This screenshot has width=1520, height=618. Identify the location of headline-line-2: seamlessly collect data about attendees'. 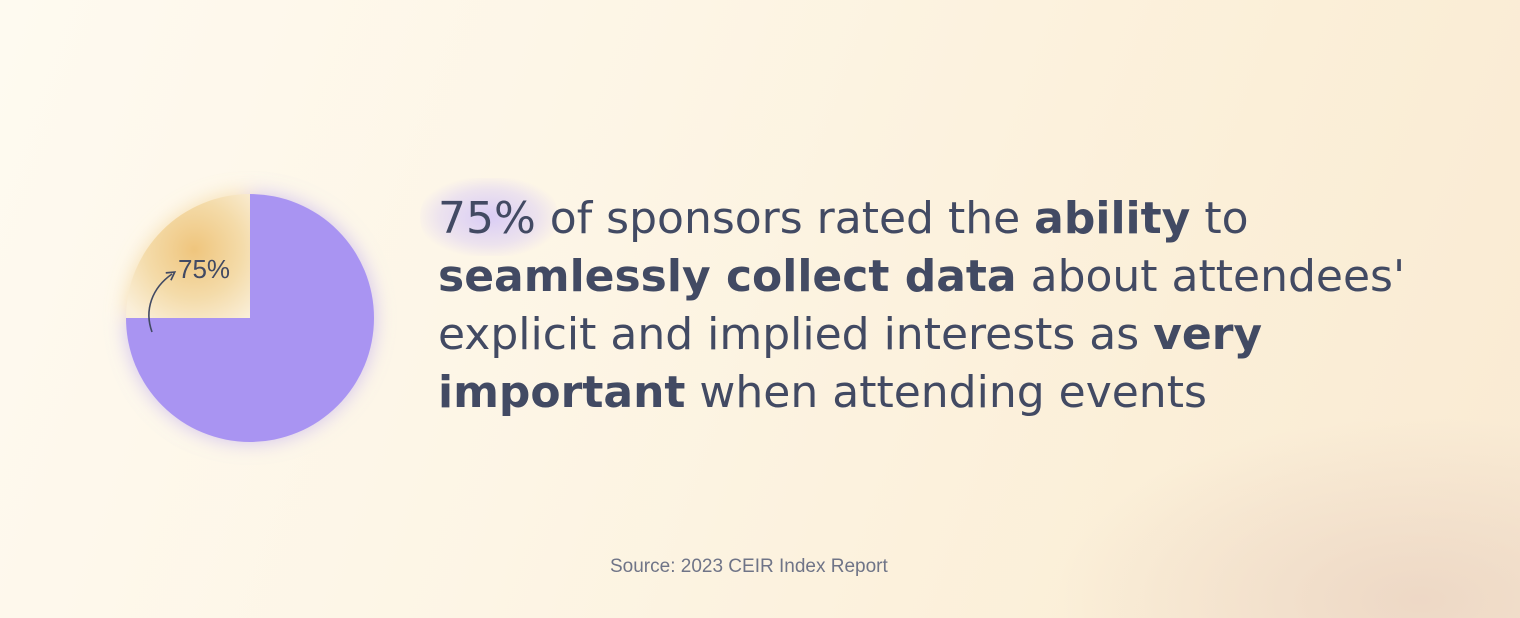
(958, 277).